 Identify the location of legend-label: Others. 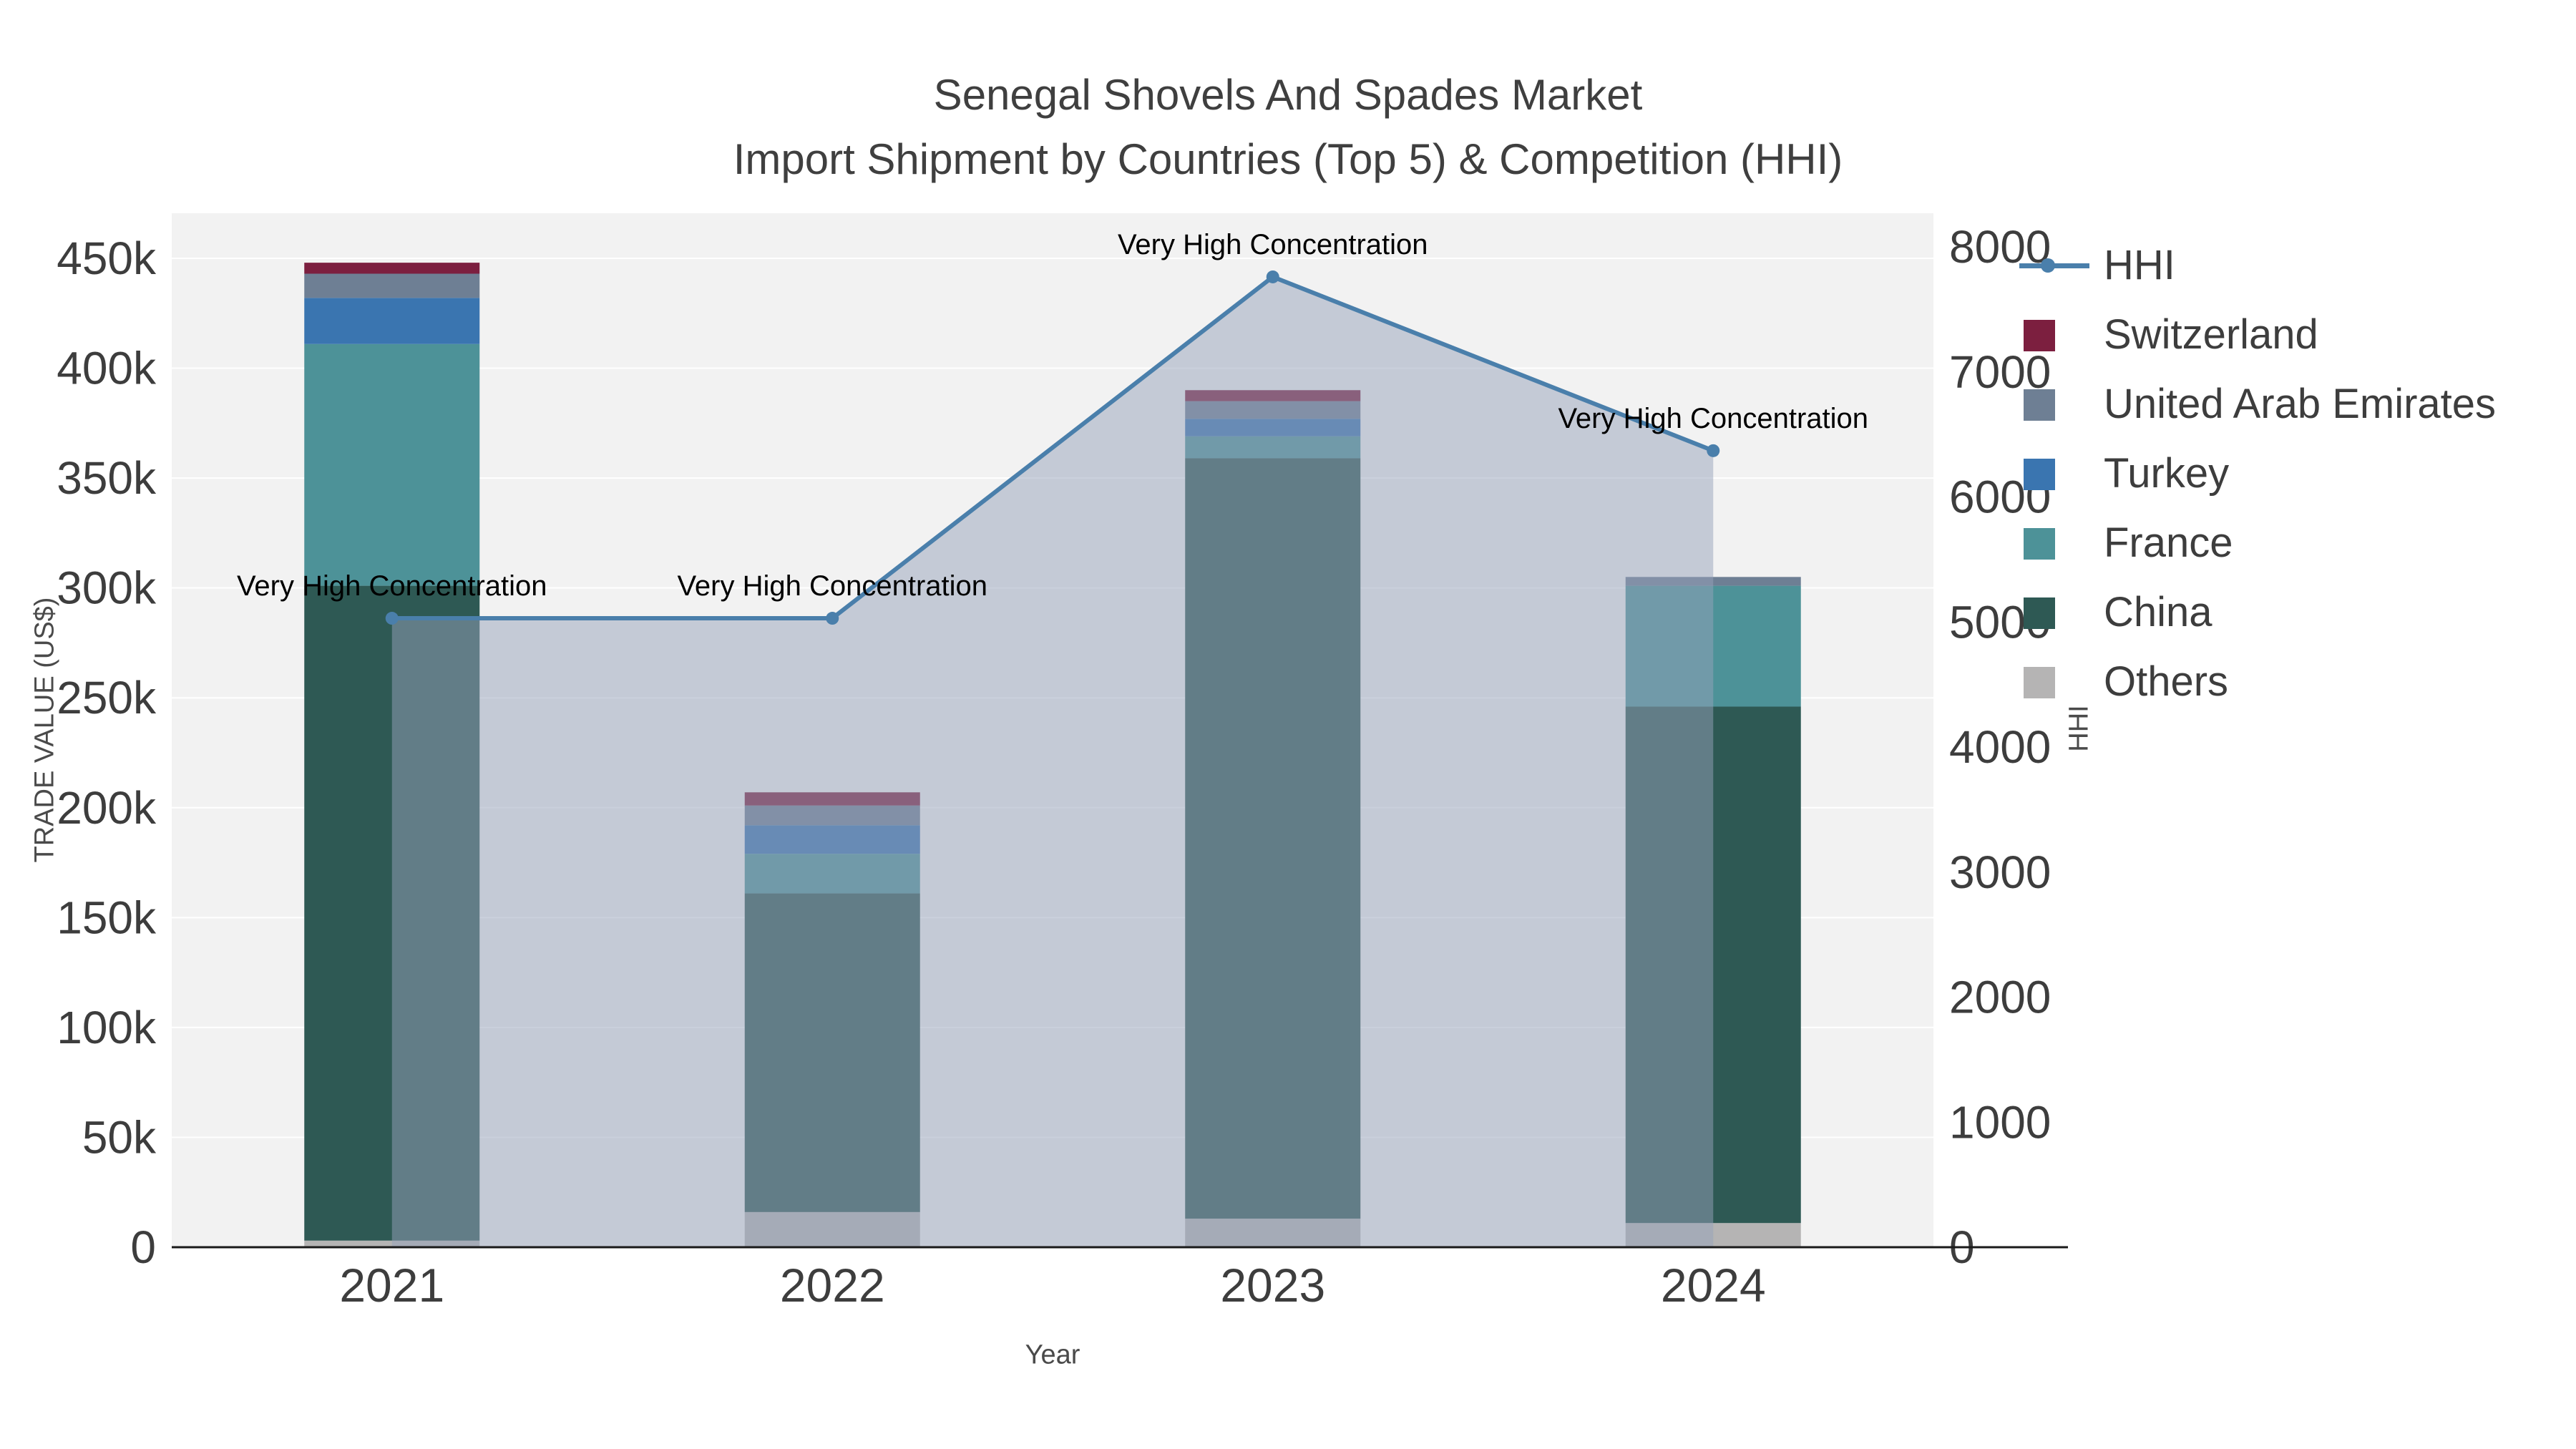
(2166, 681).